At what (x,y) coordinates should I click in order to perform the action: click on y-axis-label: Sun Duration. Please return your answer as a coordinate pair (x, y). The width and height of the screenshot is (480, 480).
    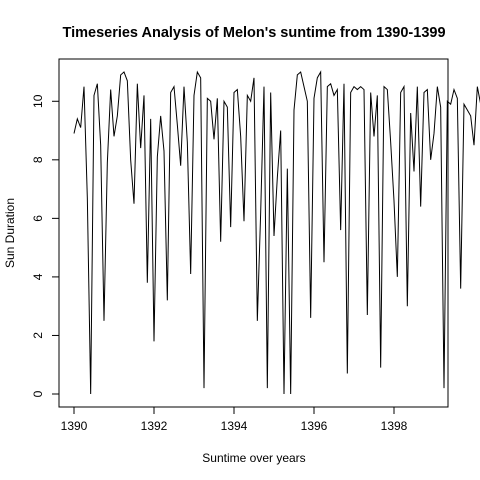
    Looking at the image, I should click on (10, 233).